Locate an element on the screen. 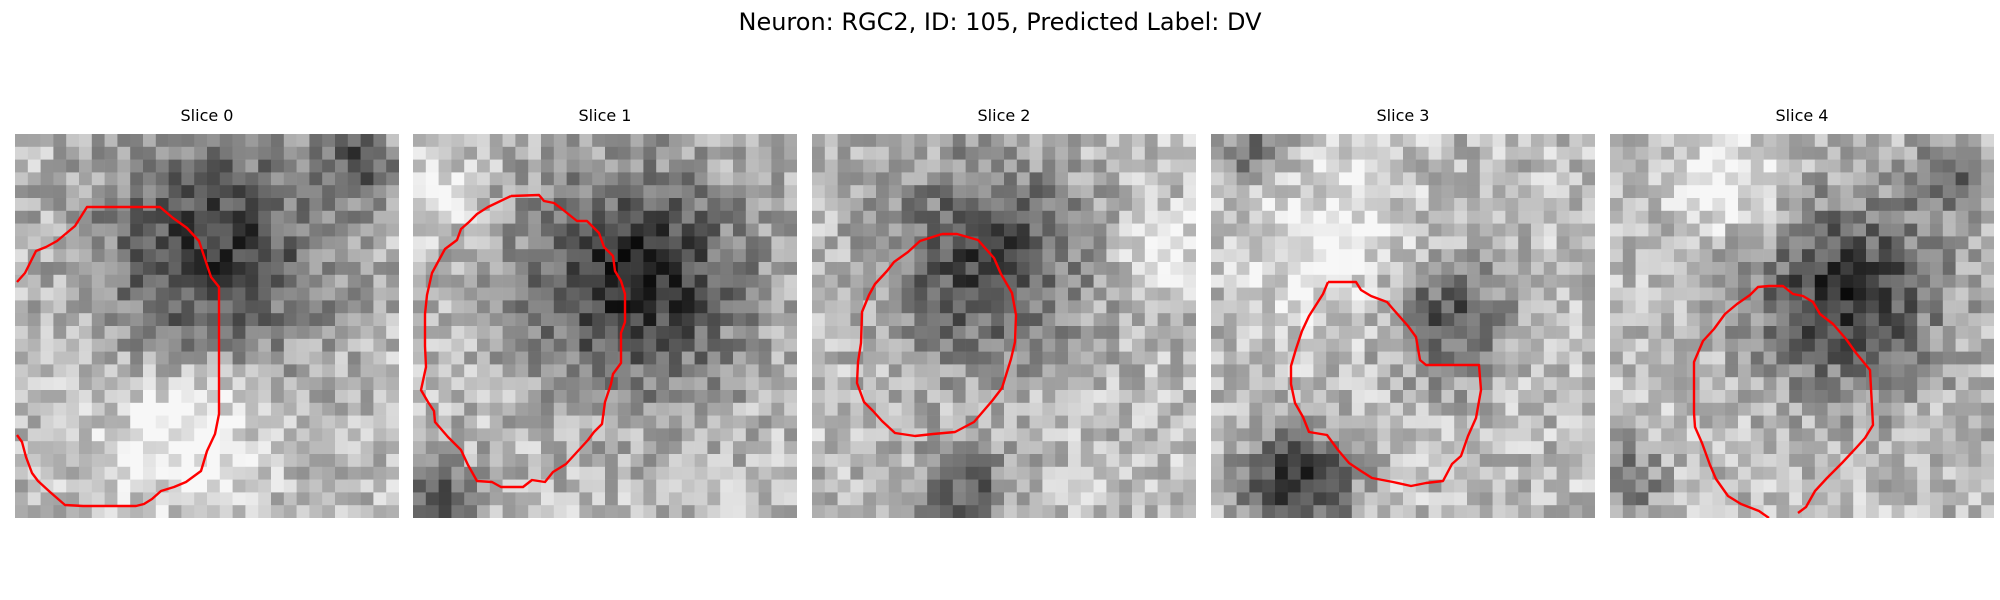 The height and width of the screenshot is (600, 2000). slice-0-contour is located at coordinates (118, 356).